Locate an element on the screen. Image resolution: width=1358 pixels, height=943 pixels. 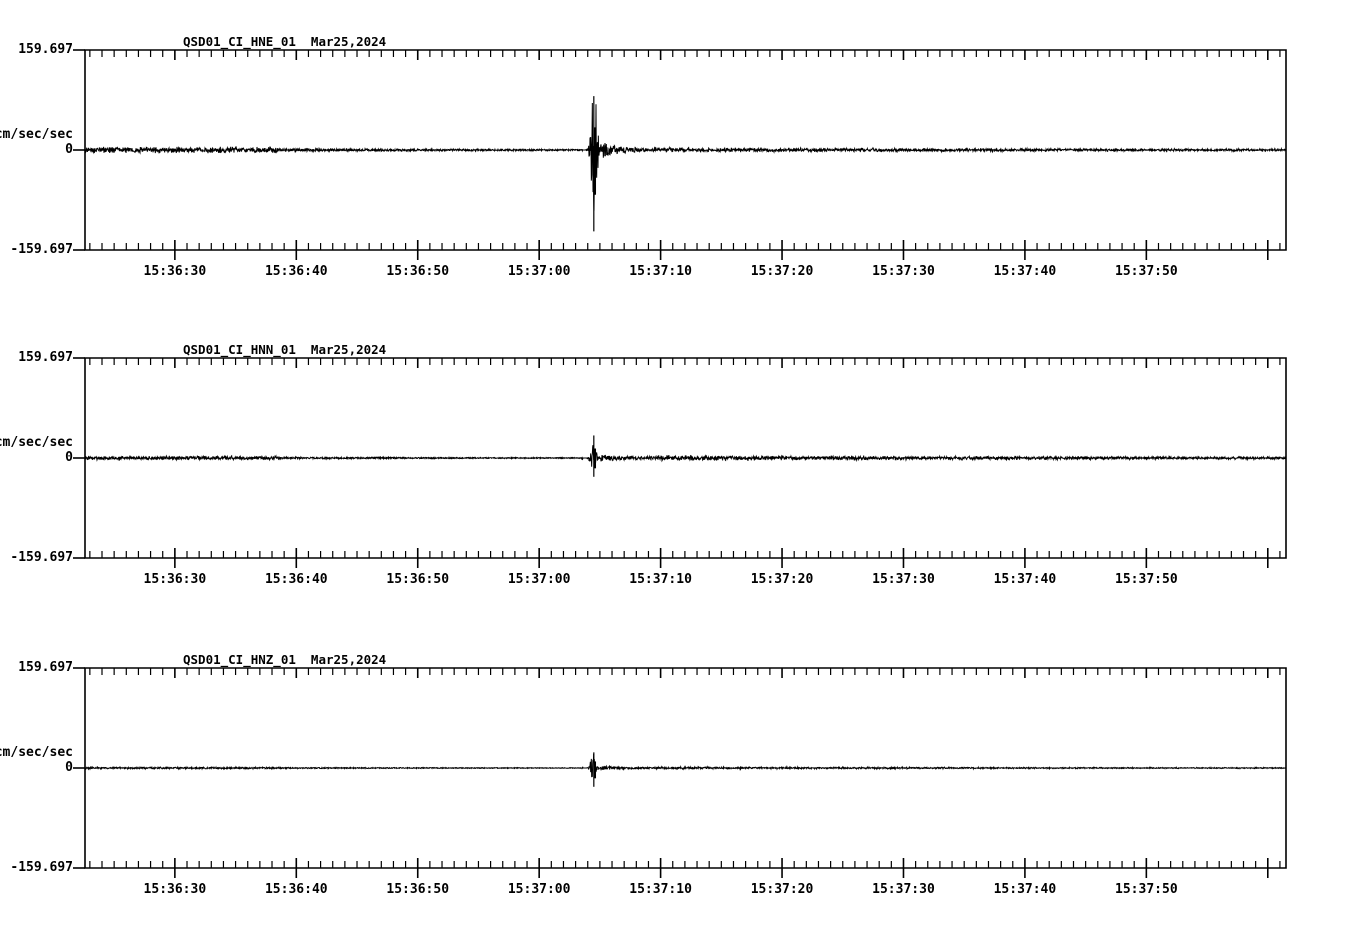
panel-title: QSD01_CI_HNN_01 Mar25,2024 is located at coordinates (285, 349).